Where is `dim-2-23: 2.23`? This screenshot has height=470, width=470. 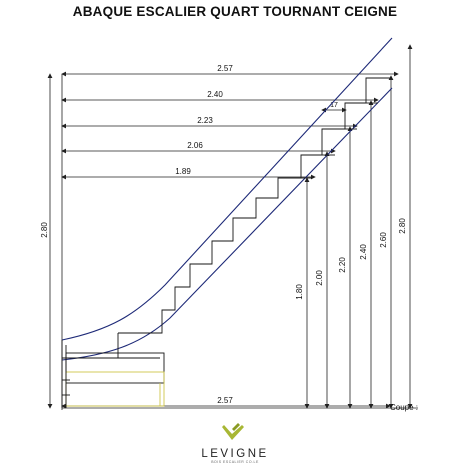 dim-2-23: 2.23 is located at coordinates (205, 120).